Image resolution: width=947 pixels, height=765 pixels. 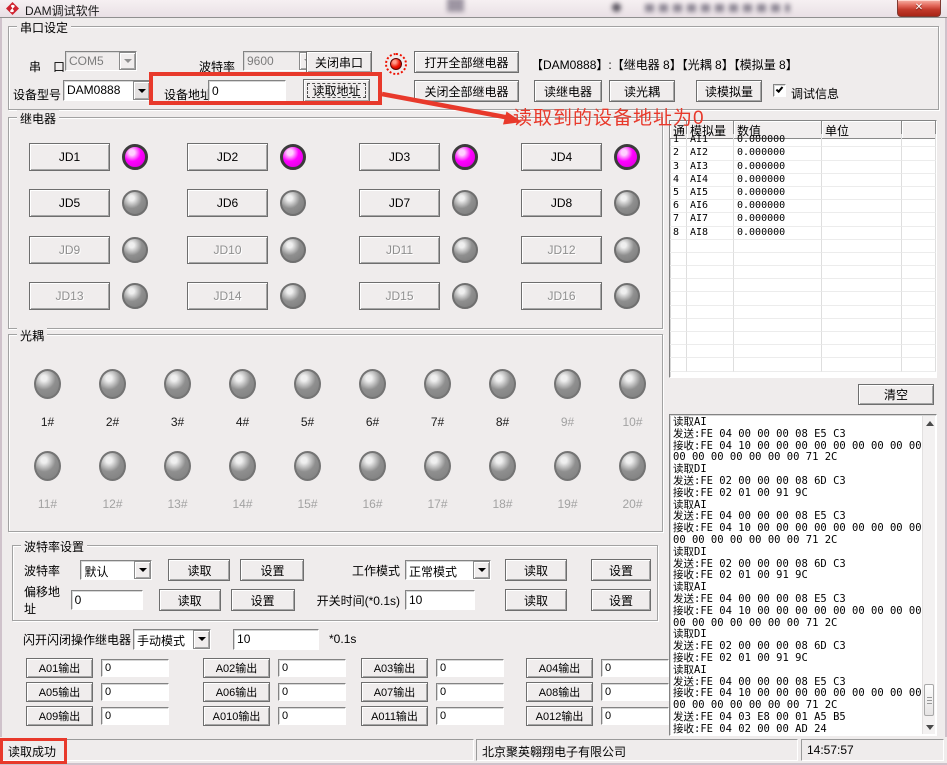 I want to click on clear-log-button: 清空, so click(x=896, y=394).